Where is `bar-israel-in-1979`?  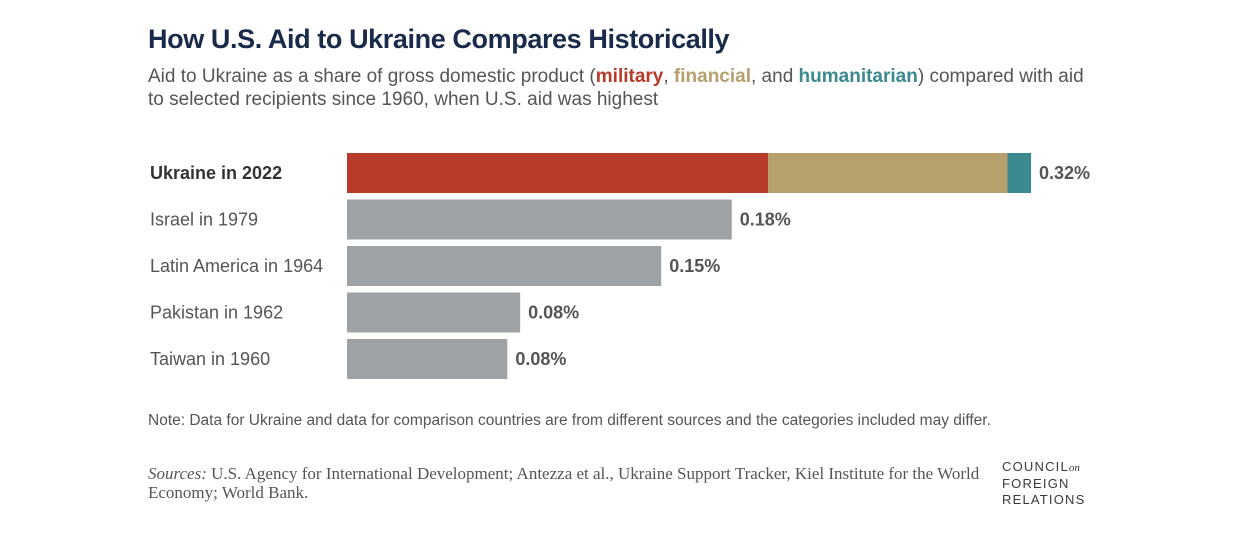
bar-israel-in-1979 is located at coordinates (539, 219).